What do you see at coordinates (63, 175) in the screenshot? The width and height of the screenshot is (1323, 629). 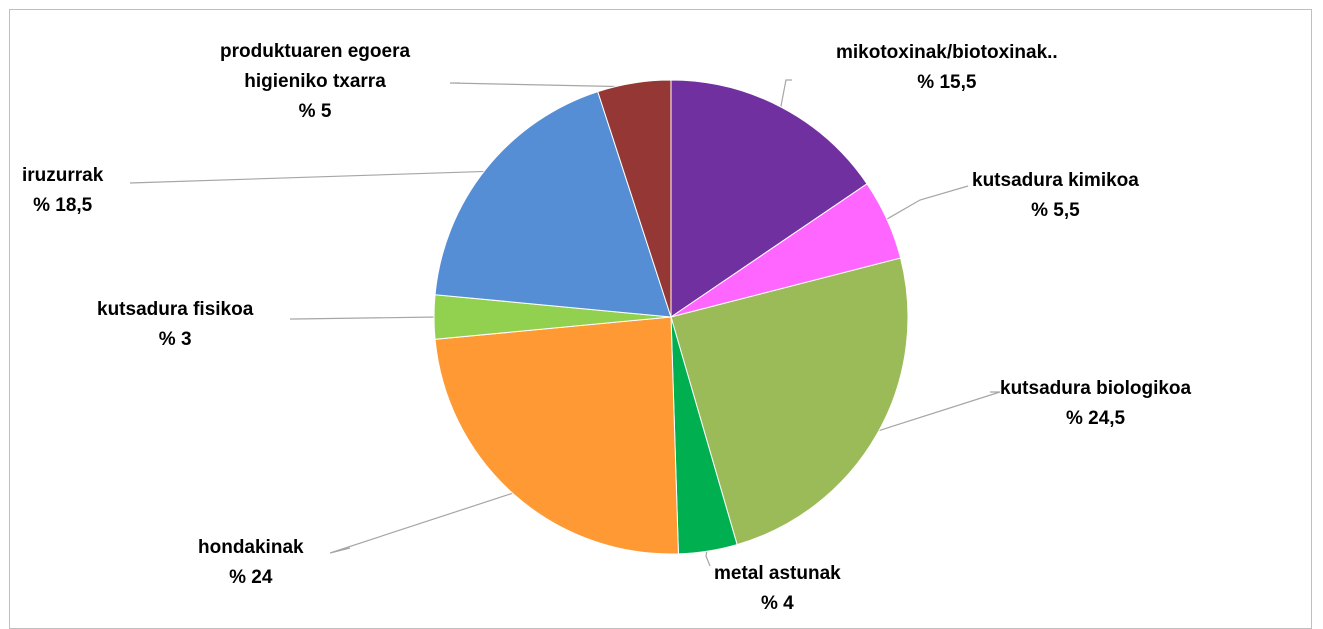 I see `slice-label: iruzurrak` at bounding box center [63, 175].